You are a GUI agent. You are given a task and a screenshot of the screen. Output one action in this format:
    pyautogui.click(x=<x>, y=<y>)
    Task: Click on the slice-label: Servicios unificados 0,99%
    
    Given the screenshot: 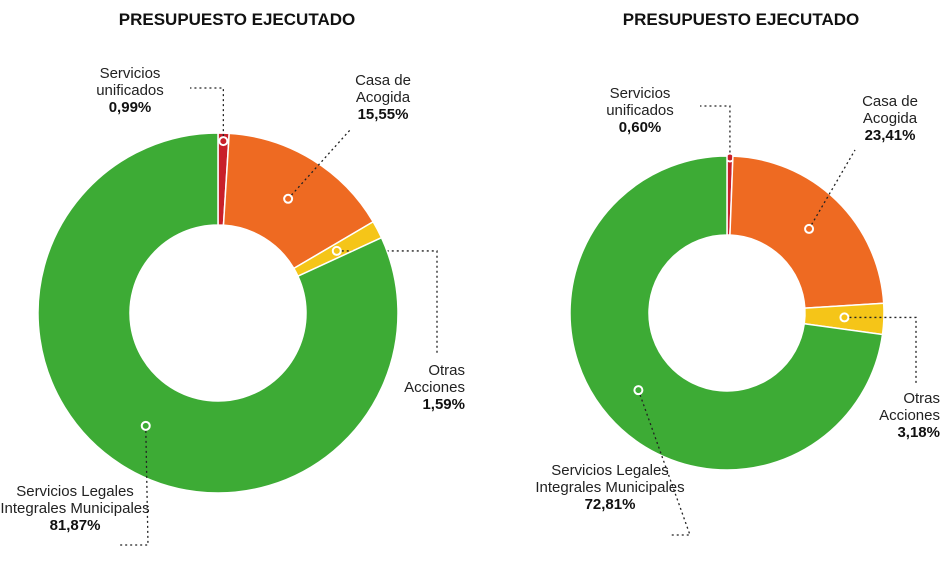 What is the action you would take?
    pyautogui.click(x=130, y=90)
    